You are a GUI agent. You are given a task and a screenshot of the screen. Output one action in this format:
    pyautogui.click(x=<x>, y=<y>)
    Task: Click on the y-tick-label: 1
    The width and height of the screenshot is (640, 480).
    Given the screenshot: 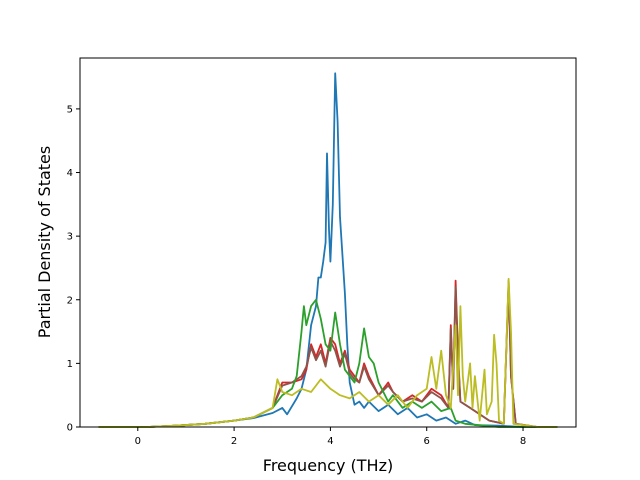 What is the action you would take?
    pyautogui.click(x=70, y=364)
    